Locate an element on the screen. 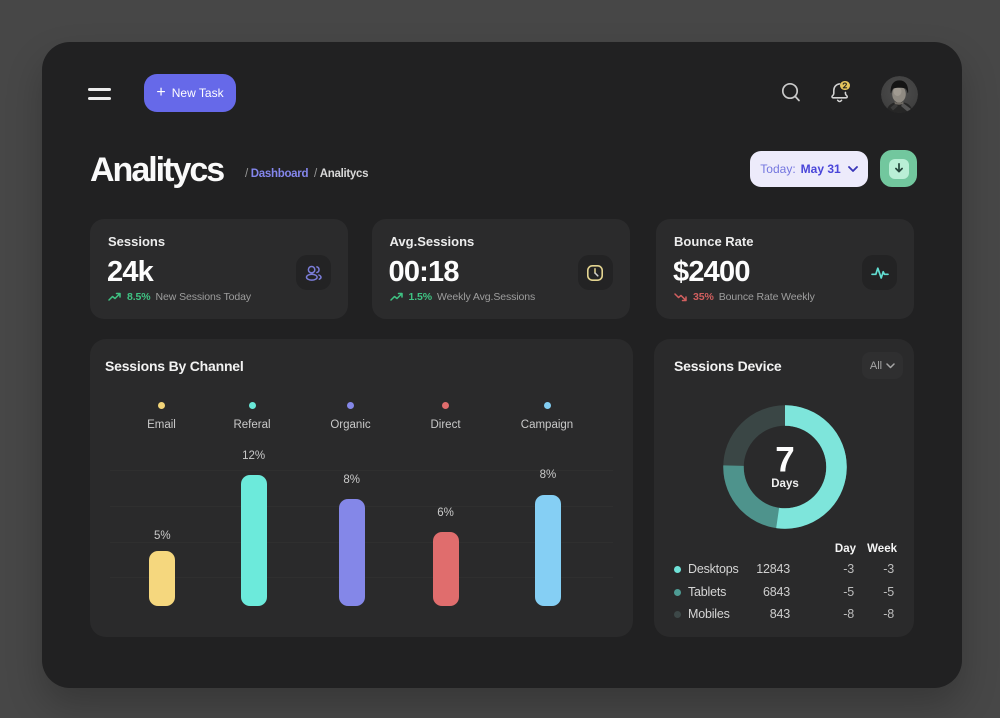 This screenshot has width=1000, height=718. svg-text: 7 is located at coordinates (784, 460).